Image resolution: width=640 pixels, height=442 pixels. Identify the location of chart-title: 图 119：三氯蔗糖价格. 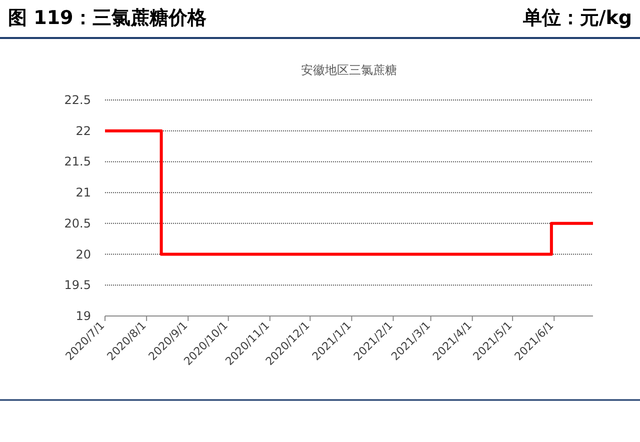
(108, 18).